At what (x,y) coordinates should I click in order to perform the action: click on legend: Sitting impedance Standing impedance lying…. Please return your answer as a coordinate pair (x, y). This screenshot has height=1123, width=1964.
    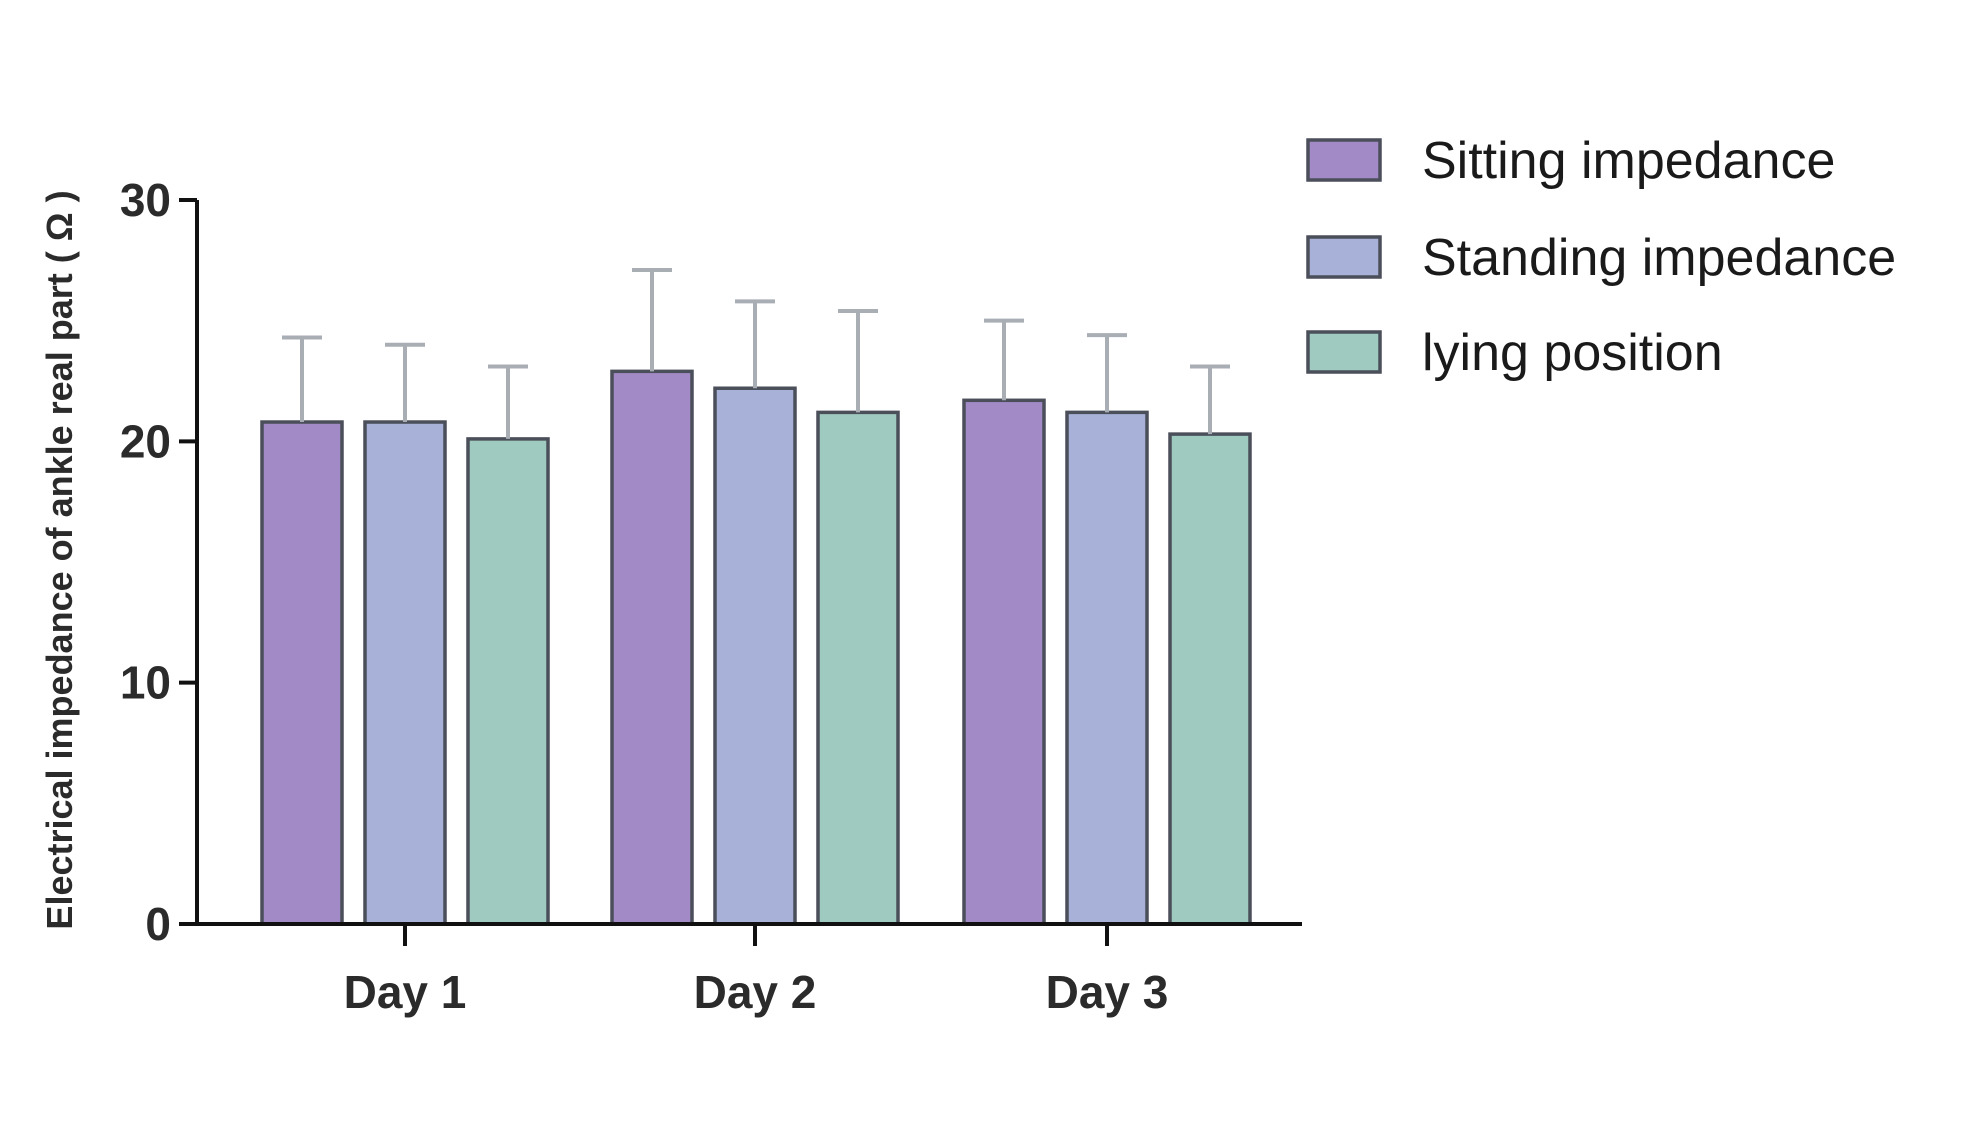
    Looking at the image, I should click on (1601, 257).